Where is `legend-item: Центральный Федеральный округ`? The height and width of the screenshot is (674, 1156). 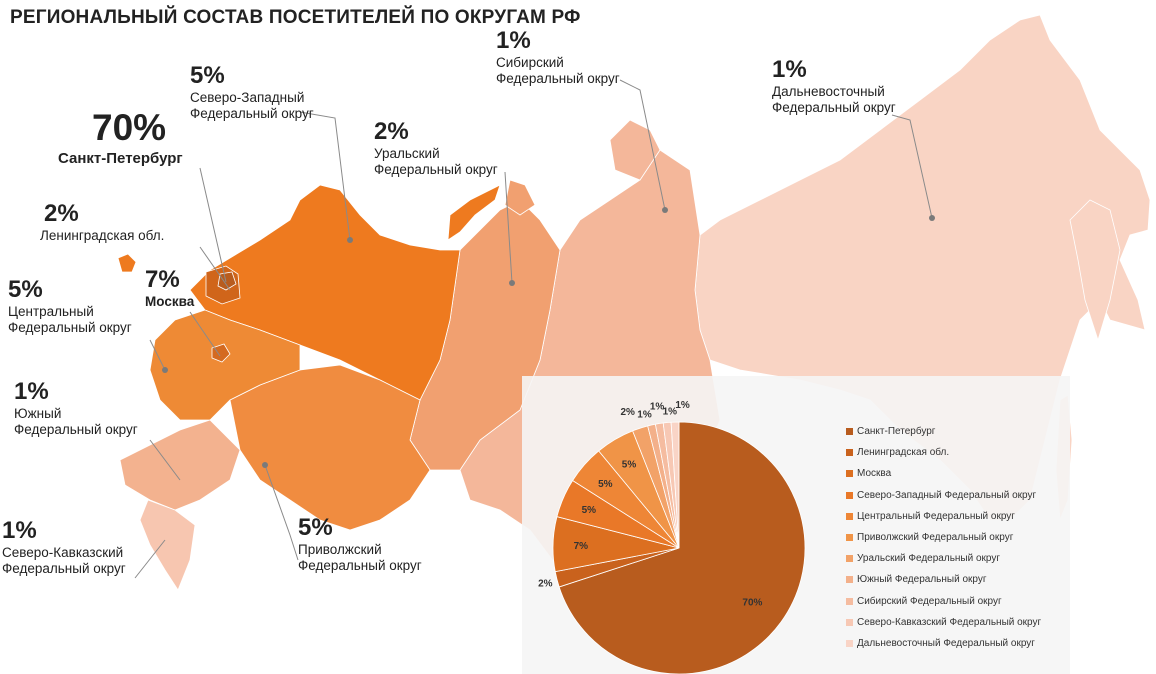 legend-item: Центральный Федеральный округ is located at coordinates (943, 516).